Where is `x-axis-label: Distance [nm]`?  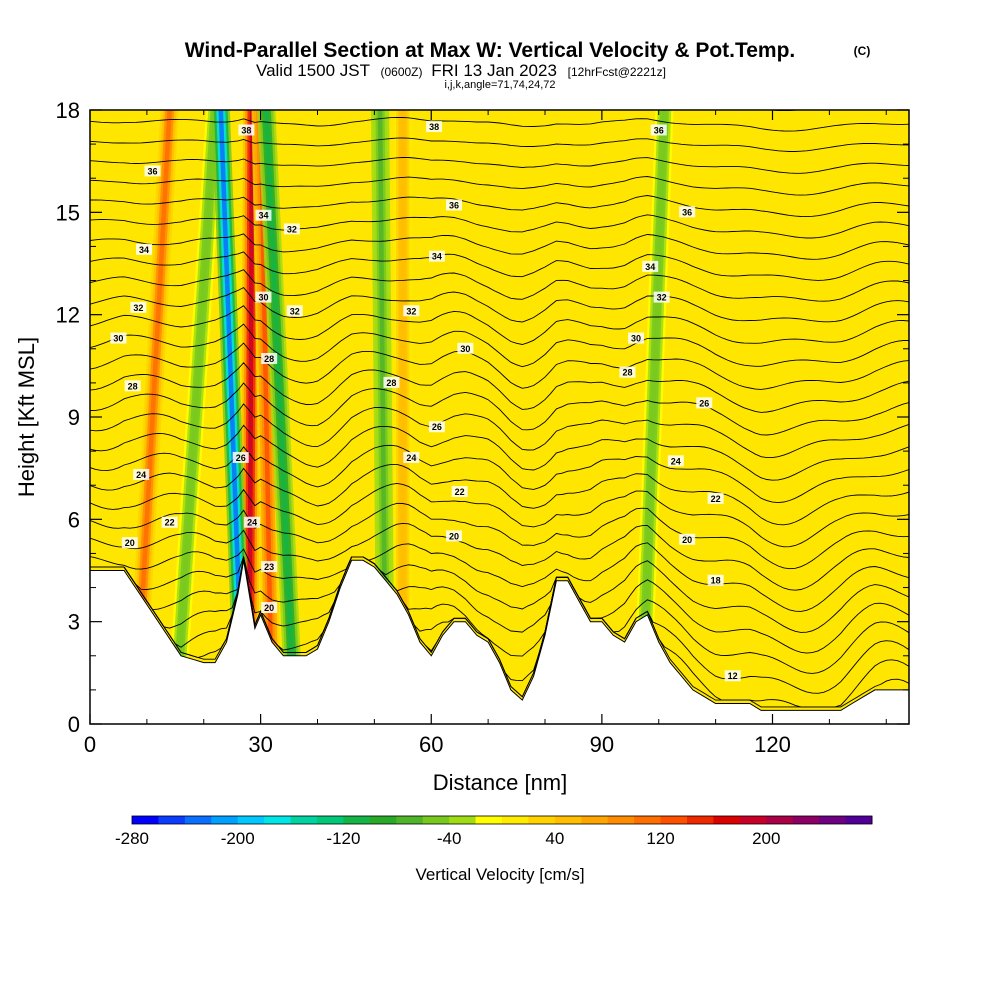 x-axis-label: Distance [nm] is located at coordinates (500, 782).